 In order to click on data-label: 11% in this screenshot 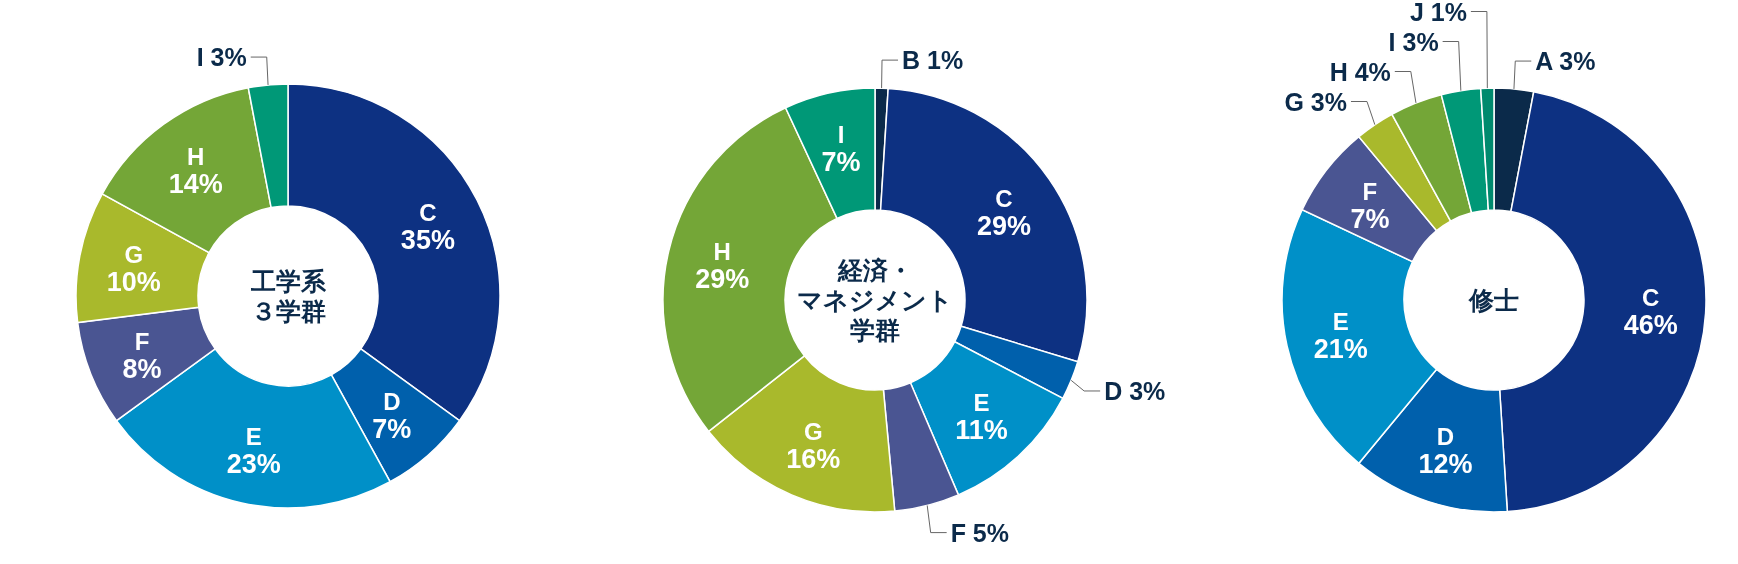, I will do `click(981, 430)`.